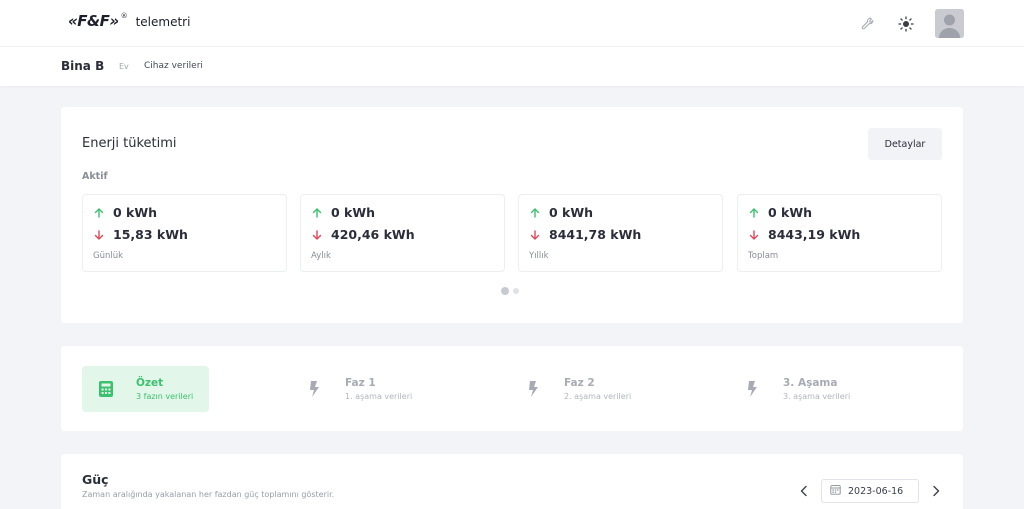 The width and height of the screenshot is (1024, 509). Describe the element at coordinates (150, 234) in the screenshot. I see `stat-value-down: 15,83 kWh` at that location.